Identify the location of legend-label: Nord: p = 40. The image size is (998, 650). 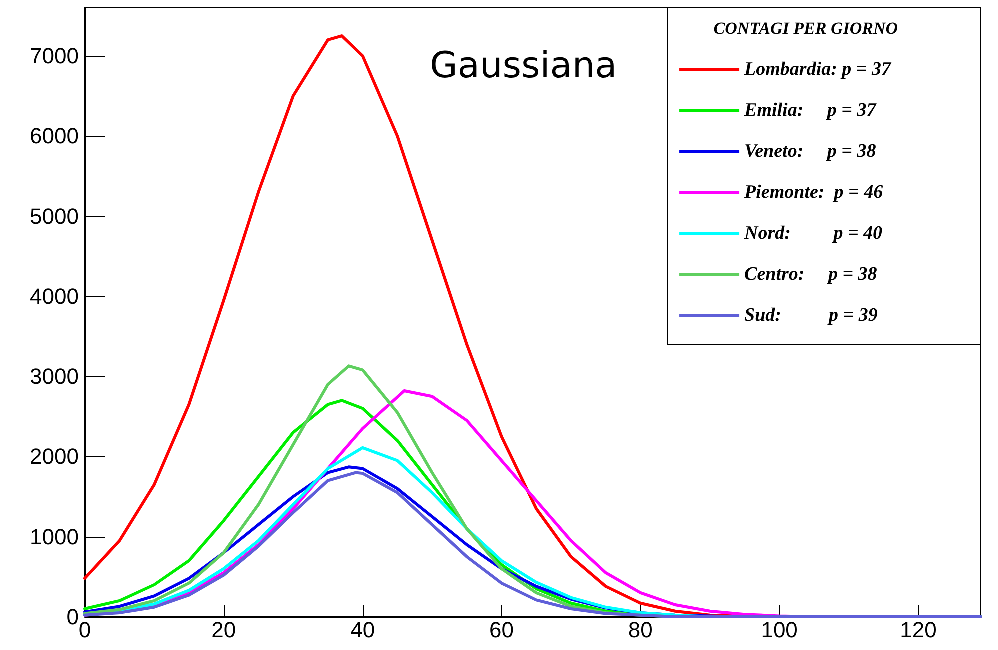
(814, 233).